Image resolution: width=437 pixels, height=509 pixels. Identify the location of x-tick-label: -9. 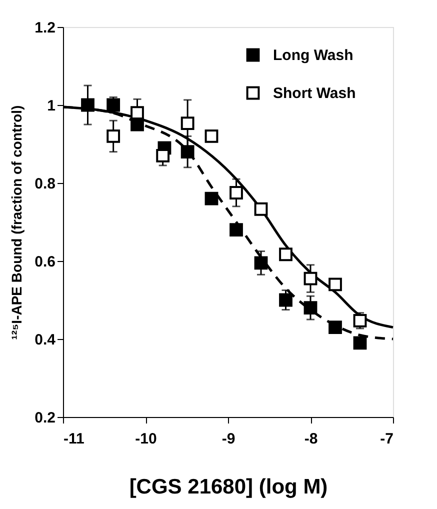
(229, 439).